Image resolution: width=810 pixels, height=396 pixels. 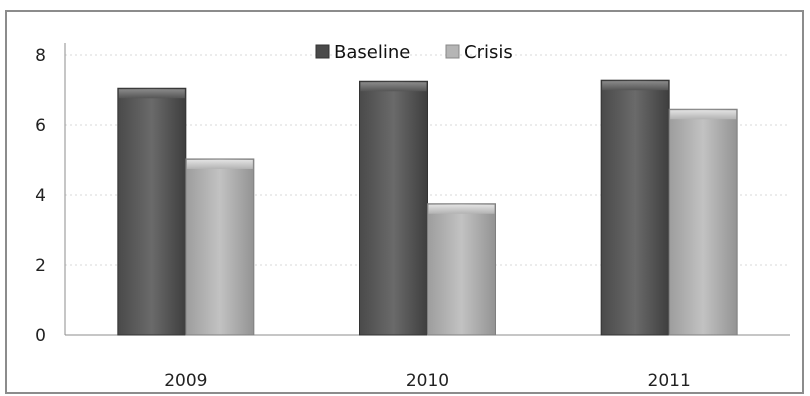 I want to click on y-tick-label: 6, so click(x=40, y=126).